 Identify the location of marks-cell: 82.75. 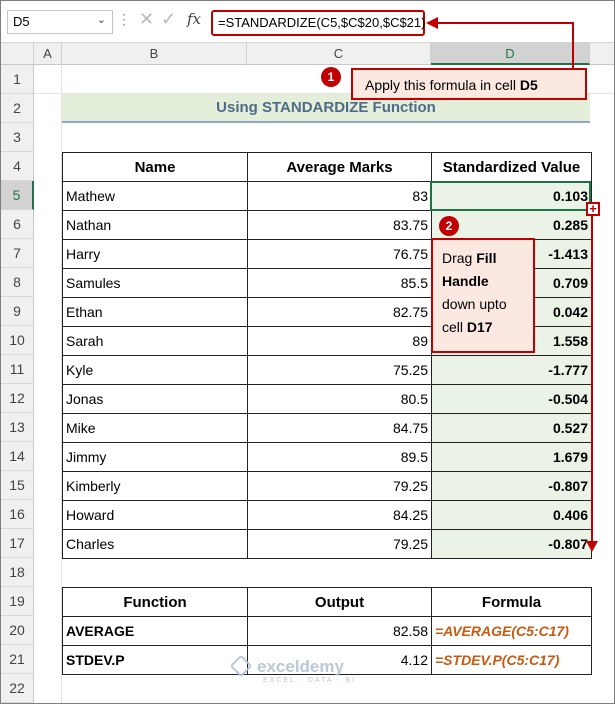
(339, 312).